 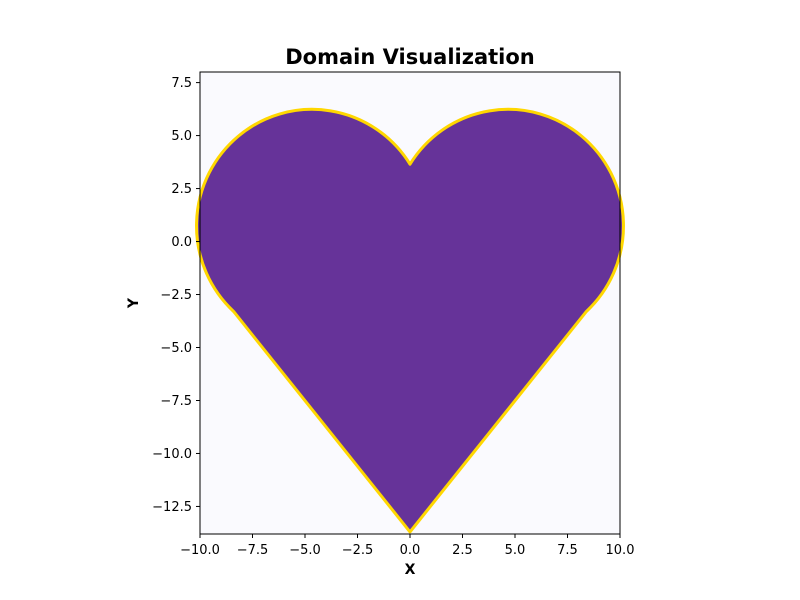 I want to click on y-tick-label: −7.5, so click(x=176, y=401).